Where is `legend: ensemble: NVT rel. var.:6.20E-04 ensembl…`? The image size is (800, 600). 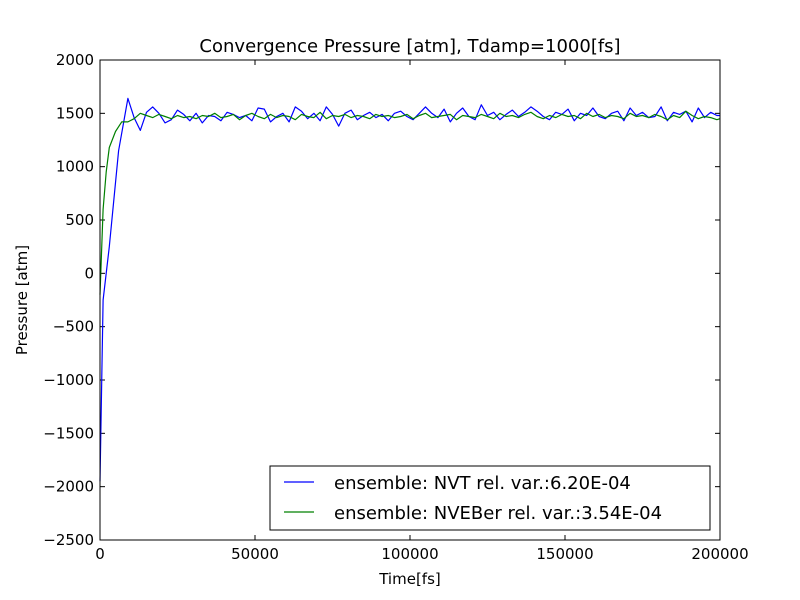 legend: ensemble: NVT rel. var.:6.20E-04 ensembl… is located at coordinates (490, 498).